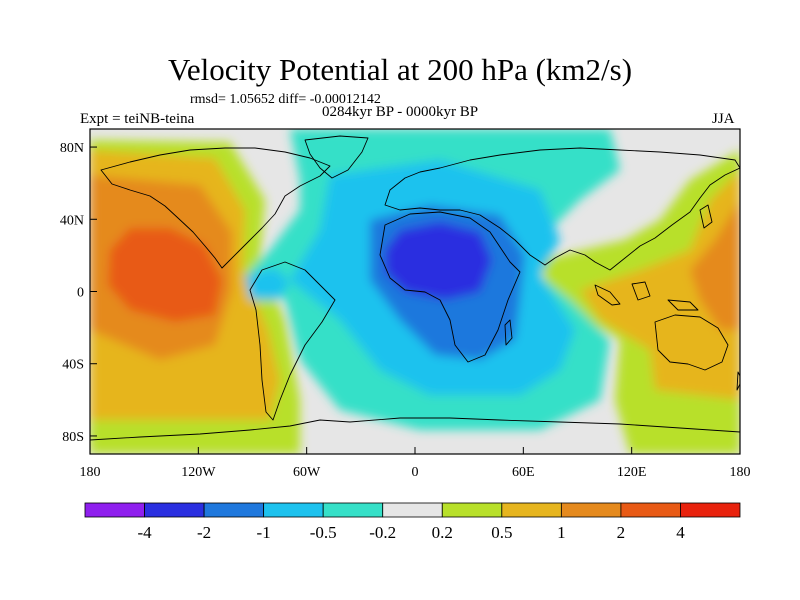 This screenshot has width=800, height=600. What do you see at coordinates (641, 291) in the screenshot?
I see `borneo-coastline` at bounding box center [641, 291].